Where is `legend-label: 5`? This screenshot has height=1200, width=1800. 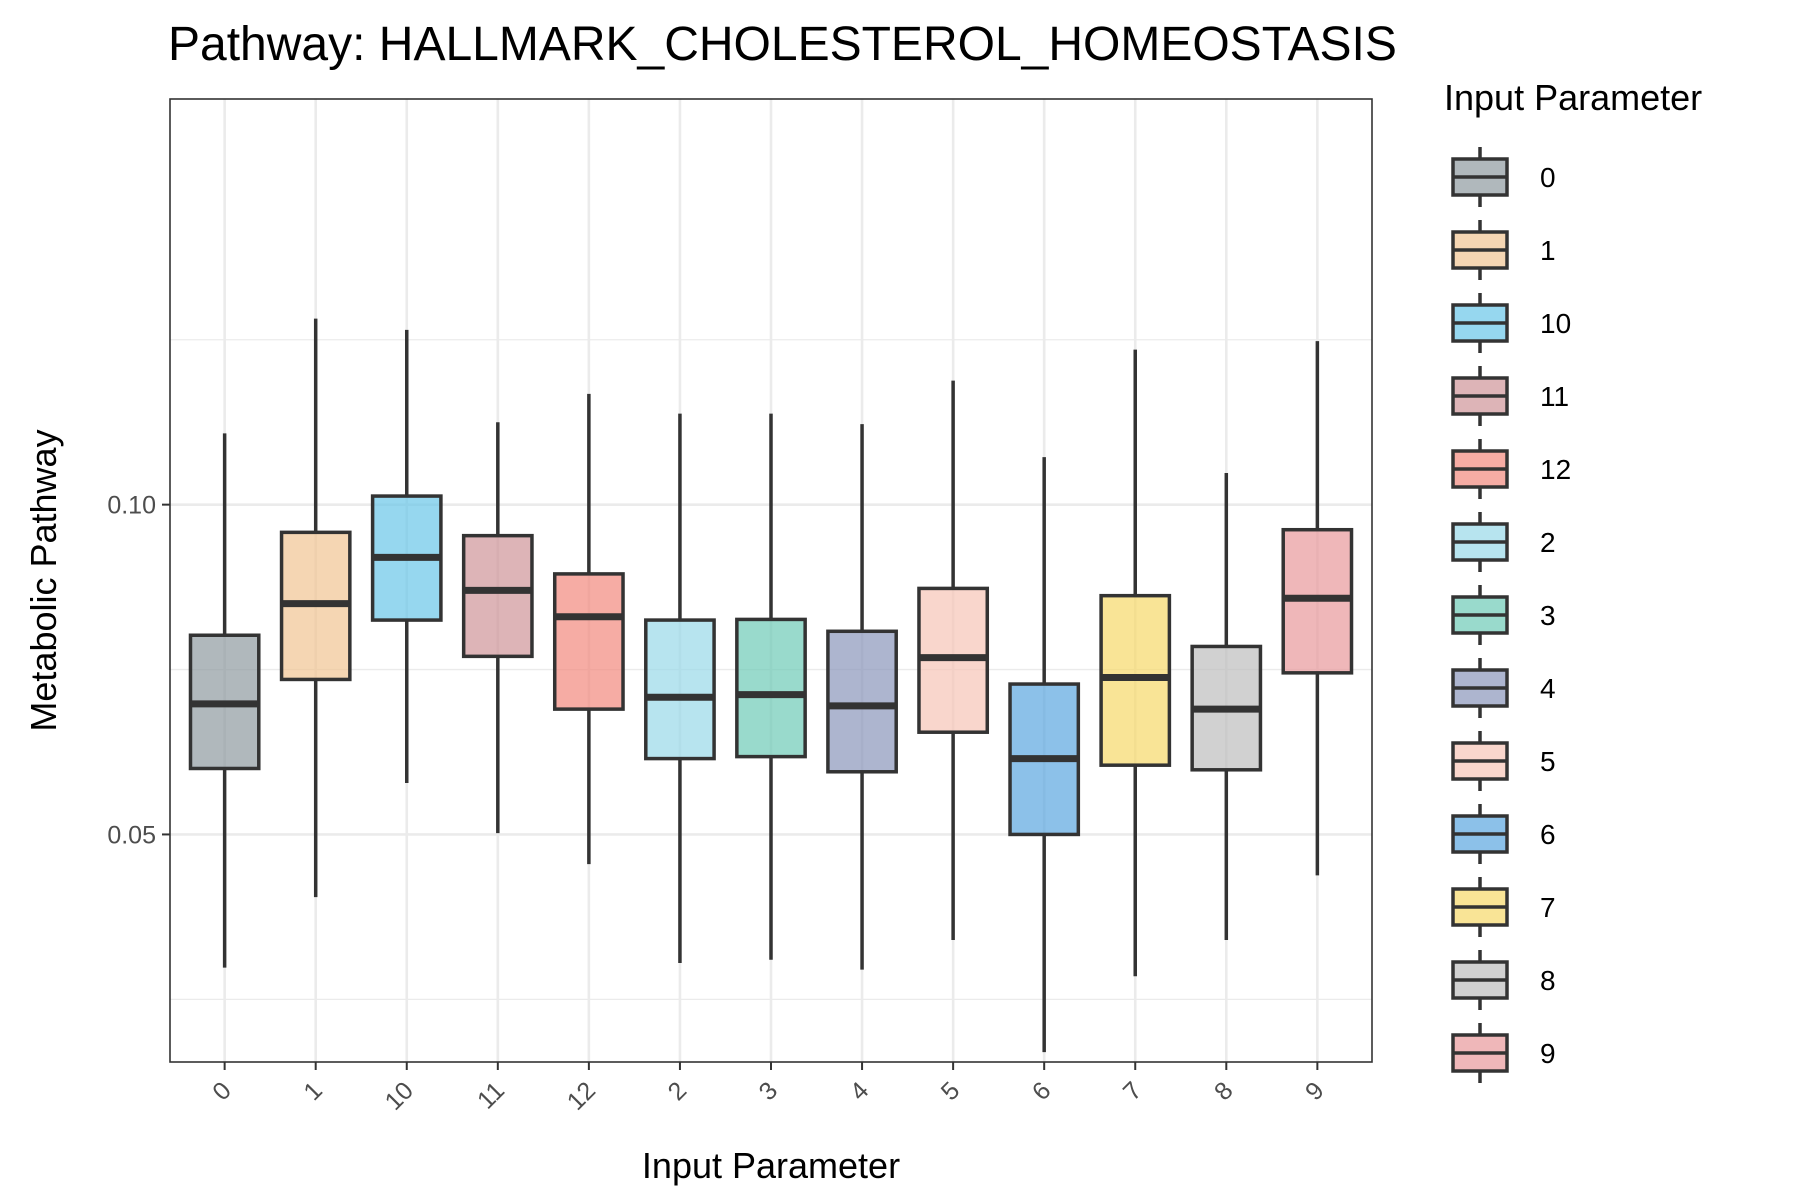
legend-label: 5 is located at coordinates (1548, 761).